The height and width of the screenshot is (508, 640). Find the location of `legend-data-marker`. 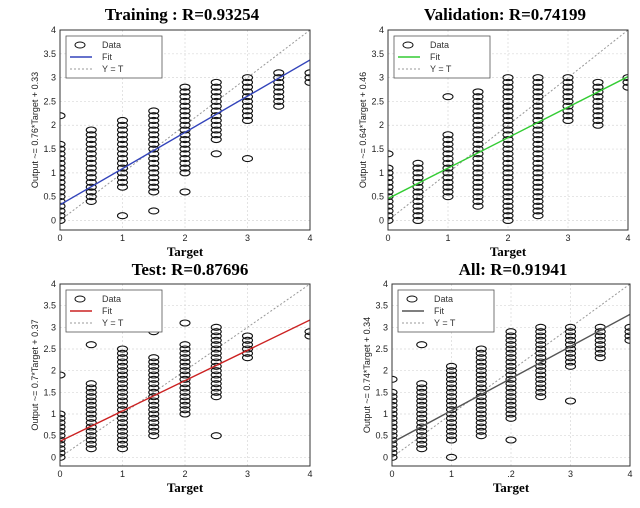

legend-data-marker is located at coordinates (408, 45).